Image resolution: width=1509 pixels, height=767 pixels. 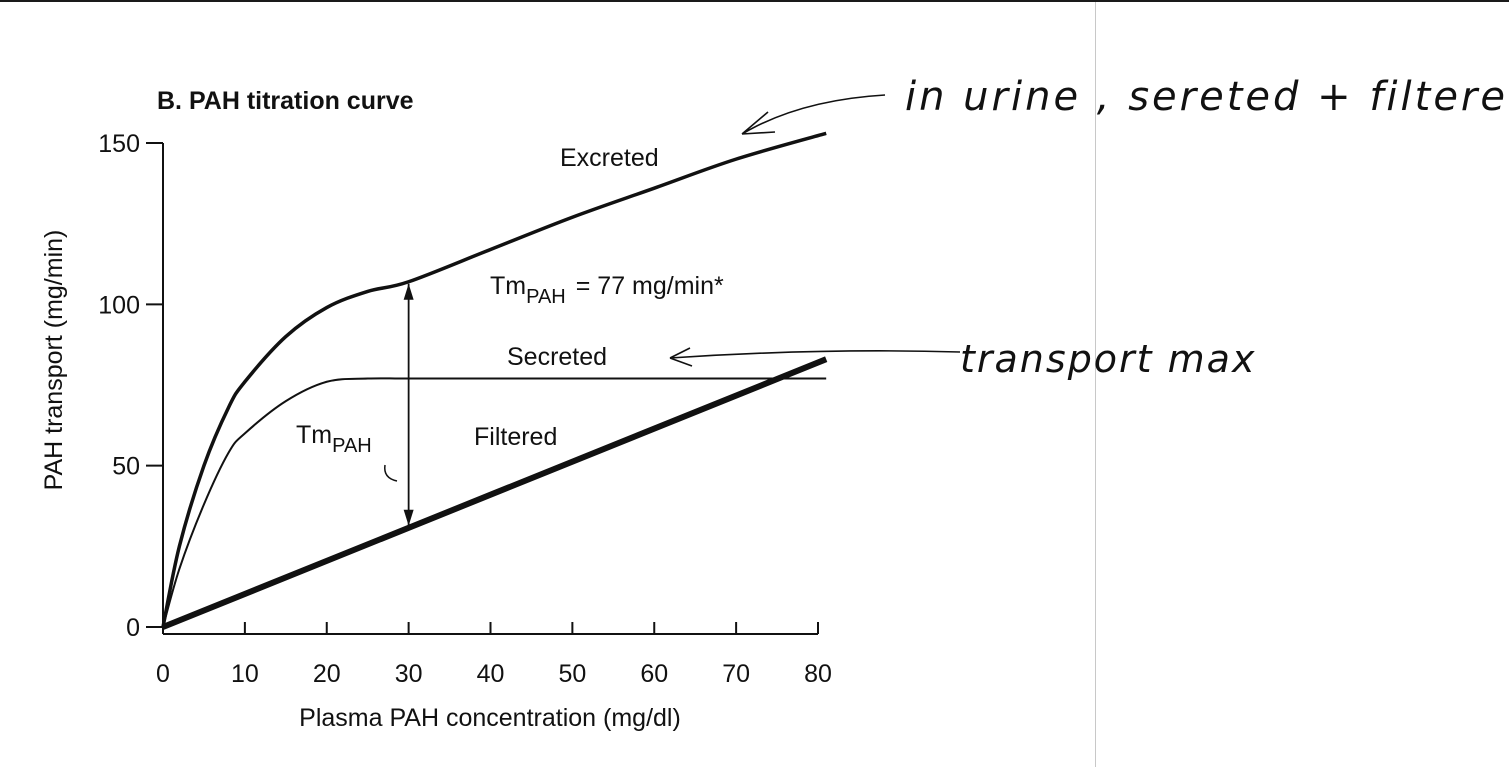 I want to click on handwritten-arrow-secreted, so click(x=815, y=357).